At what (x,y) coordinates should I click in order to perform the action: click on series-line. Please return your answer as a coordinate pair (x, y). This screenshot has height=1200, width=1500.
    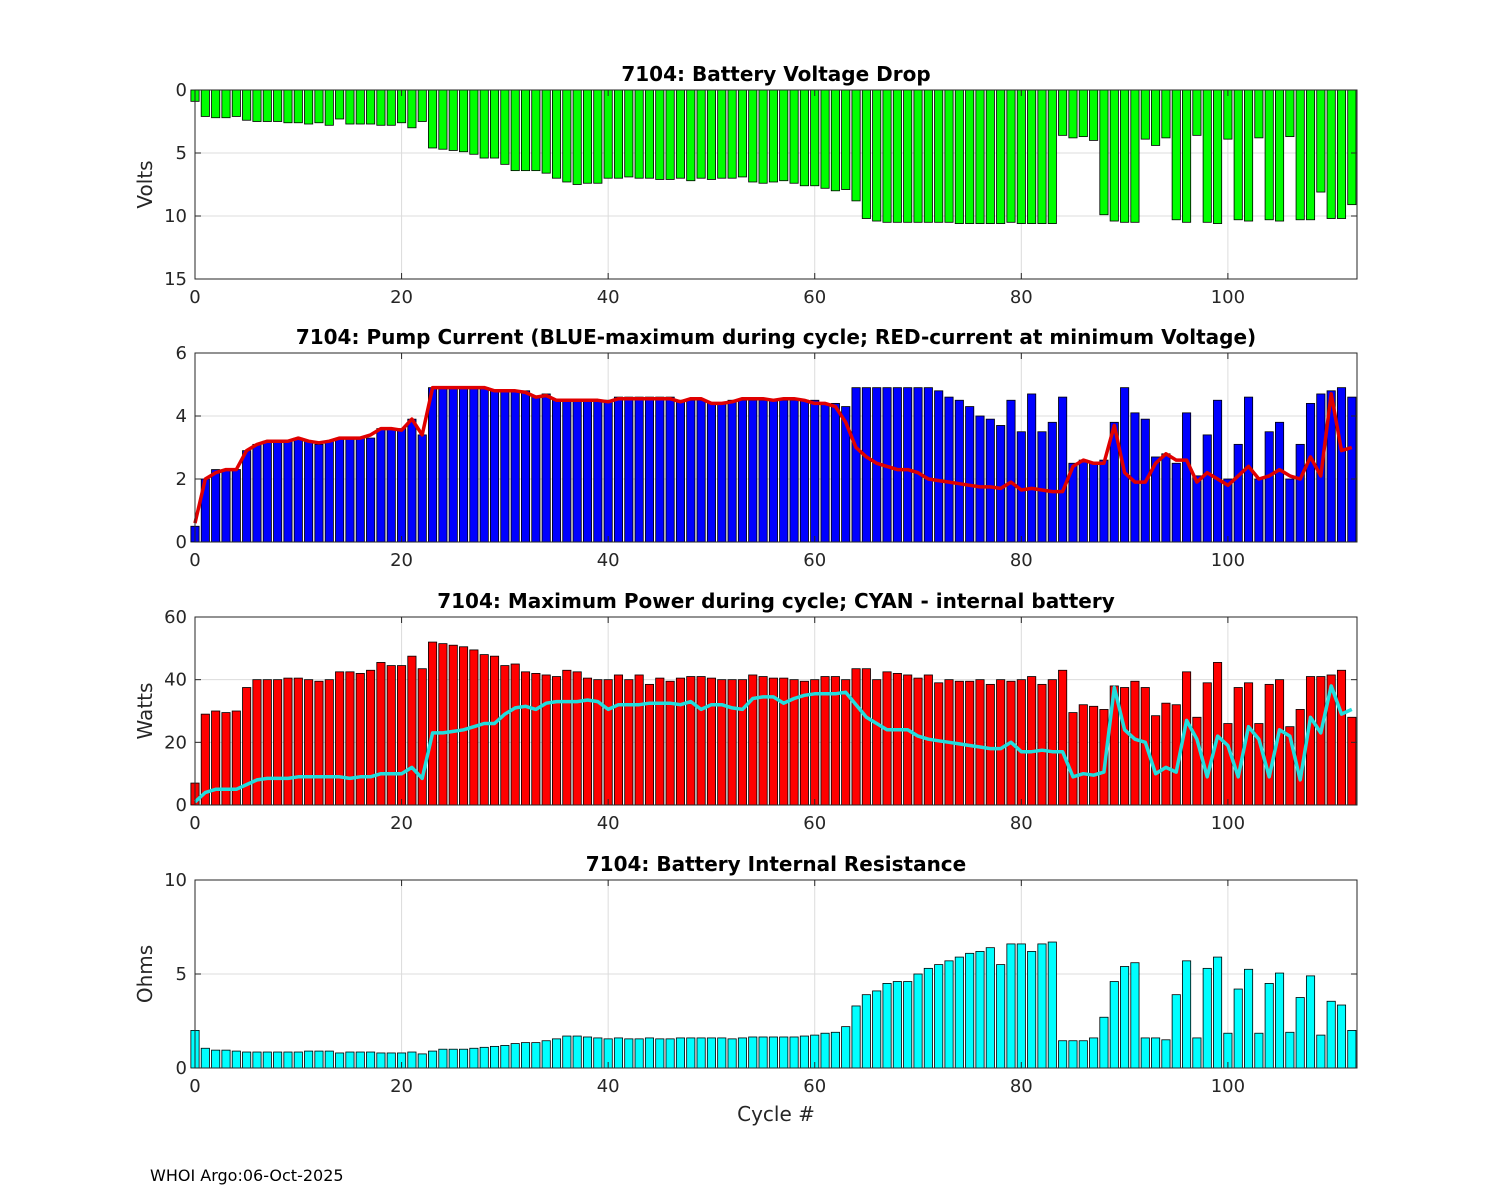
    Looking at the image, I should click on (773, 454).